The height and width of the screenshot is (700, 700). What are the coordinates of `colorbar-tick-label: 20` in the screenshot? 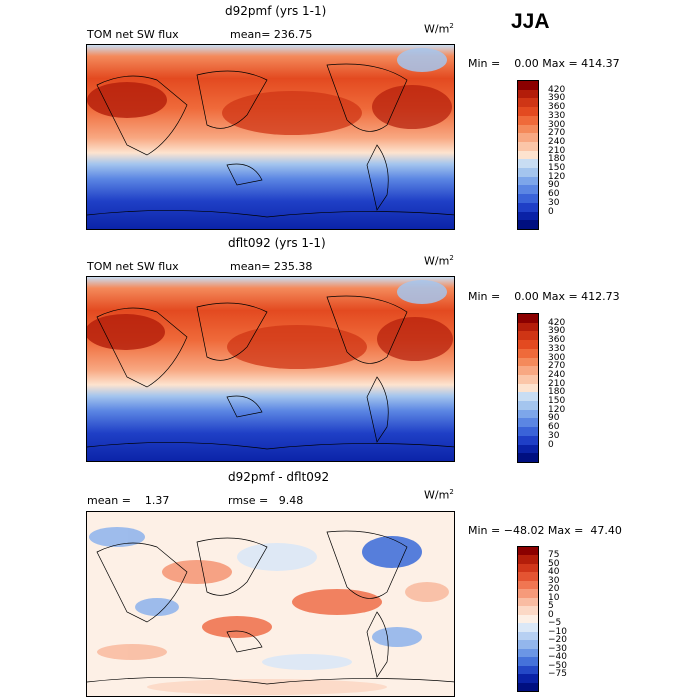 It's located at (554, 589).